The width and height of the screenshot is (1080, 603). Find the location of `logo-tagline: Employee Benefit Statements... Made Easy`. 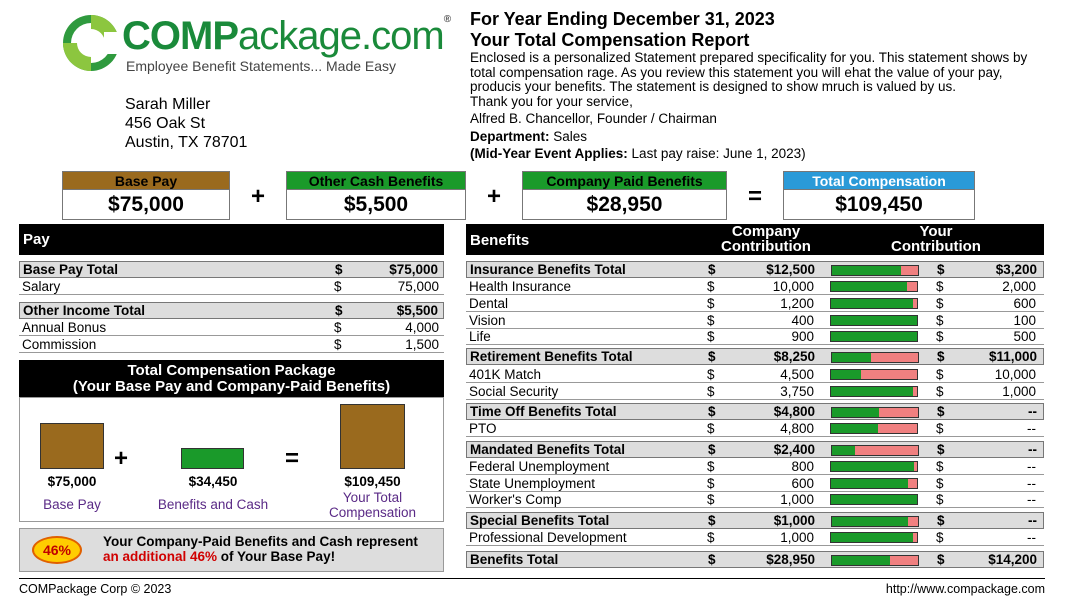

logo-tagline: Employee Benefit Statements... Made Easy is located at coordinates (261, 66).